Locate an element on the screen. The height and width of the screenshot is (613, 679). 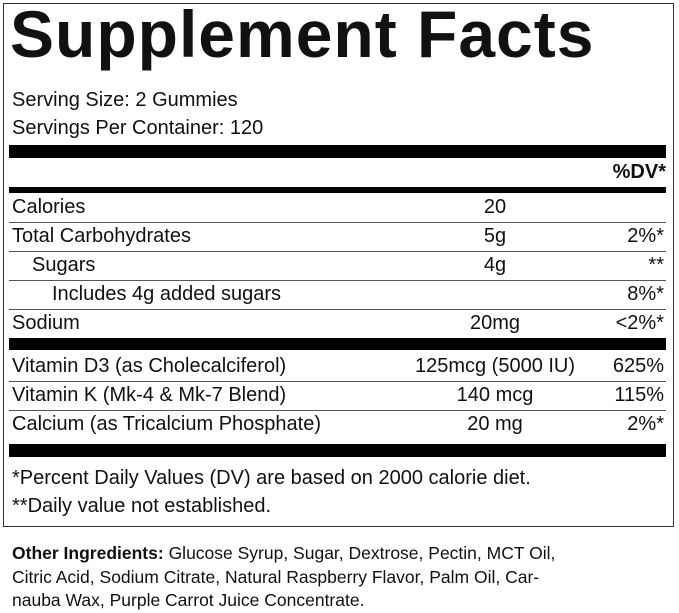
row-name: Calcium (as Tricalcium Phosphate) is located at coordinates (166, 424).